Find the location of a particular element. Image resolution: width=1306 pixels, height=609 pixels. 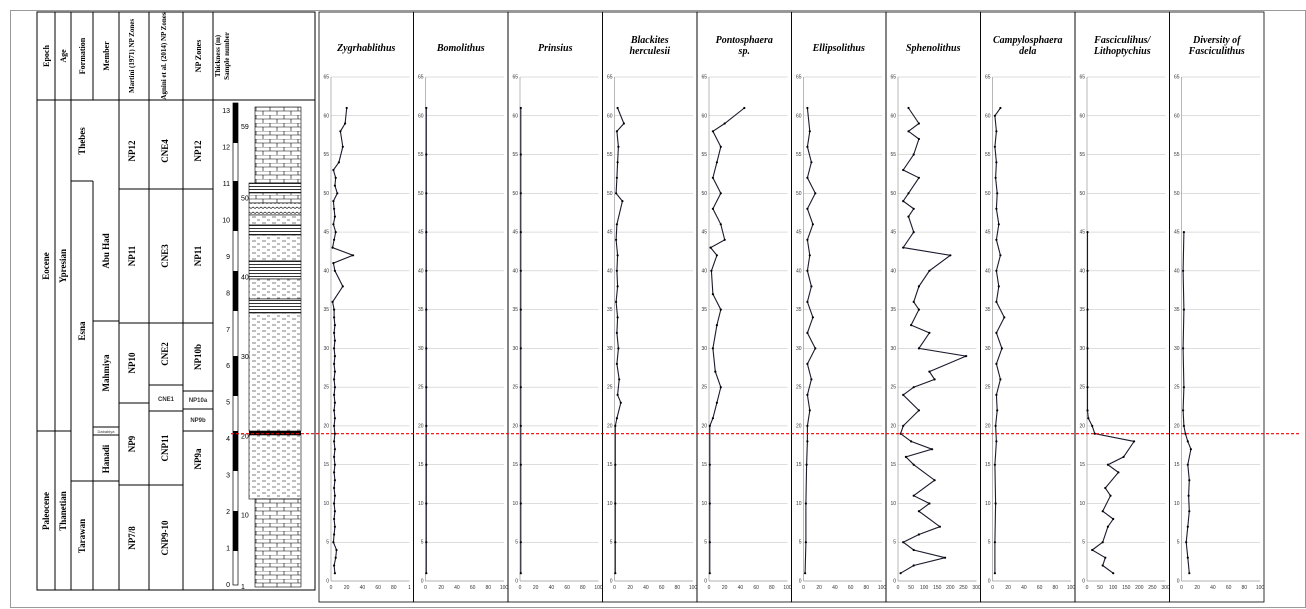

thickness-tick-label: 3 is located at coordinates (228, 476).